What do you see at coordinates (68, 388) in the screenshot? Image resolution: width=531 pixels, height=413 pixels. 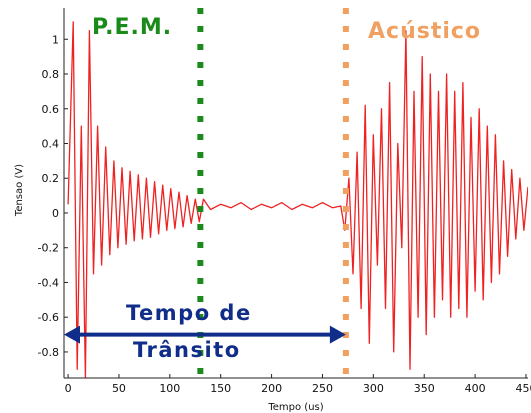 I see `x-tick-label: 0` at bounding box center [68, 388].